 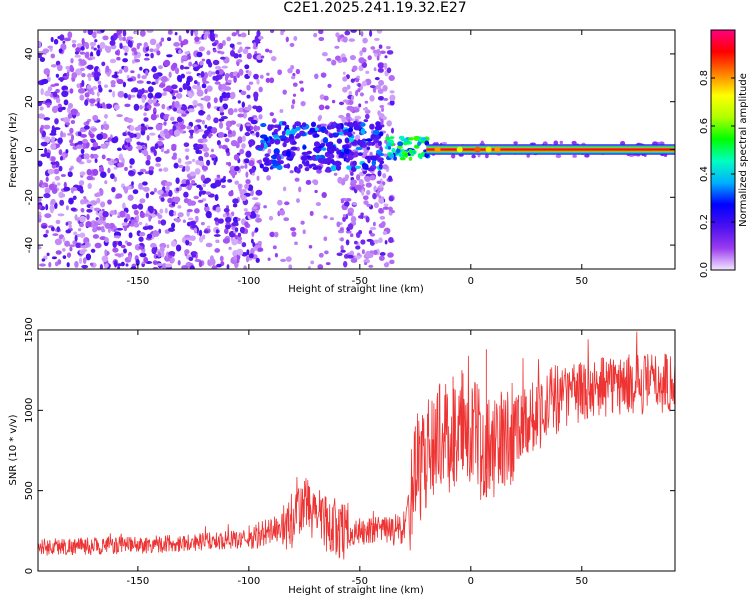 What do you see at coordinates (249, 281) in the screenshot?
I see `spectrogram-x-tick-label: -100` at bounding box center [249, 281].